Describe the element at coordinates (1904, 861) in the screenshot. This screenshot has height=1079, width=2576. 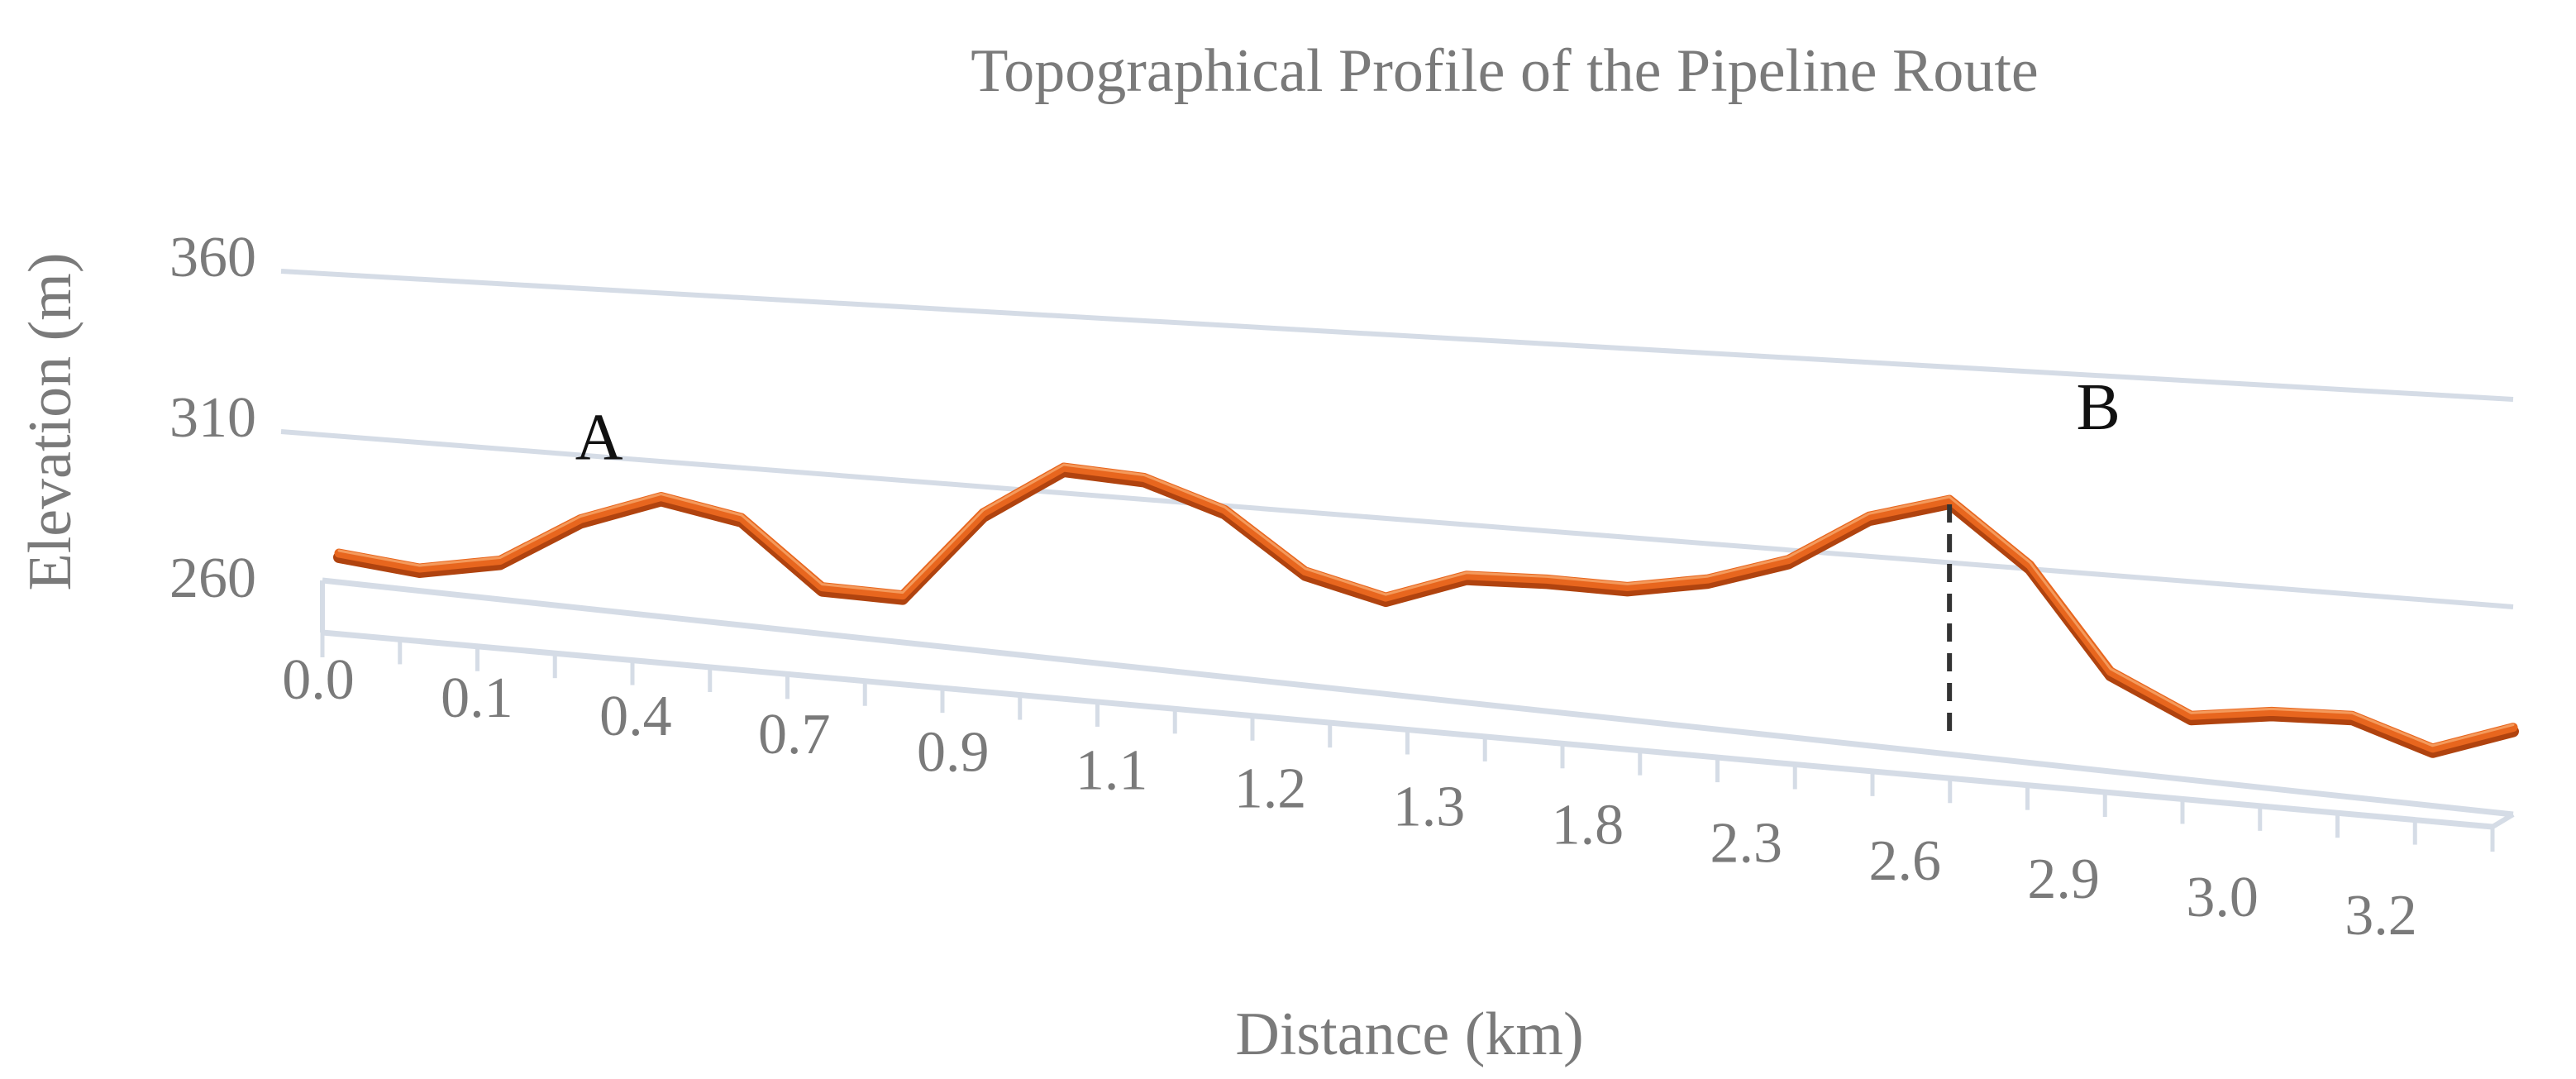
I see `x-tick-label-2.6: 2.6` at that location.